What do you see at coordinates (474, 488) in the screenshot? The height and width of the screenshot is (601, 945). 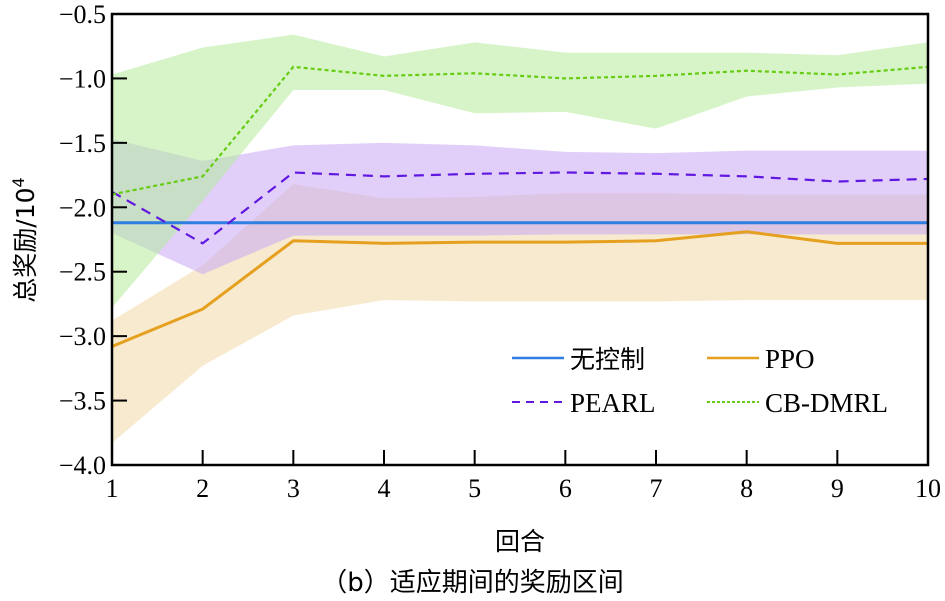 I see `x-tick-label: 5` at bounding box center [474, 488].